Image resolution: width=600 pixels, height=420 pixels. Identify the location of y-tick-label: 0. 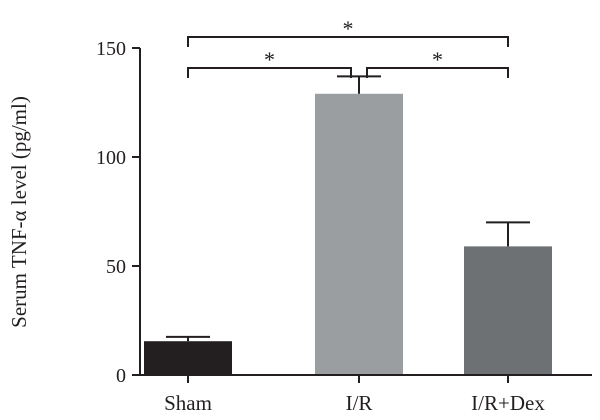
(121, 376).